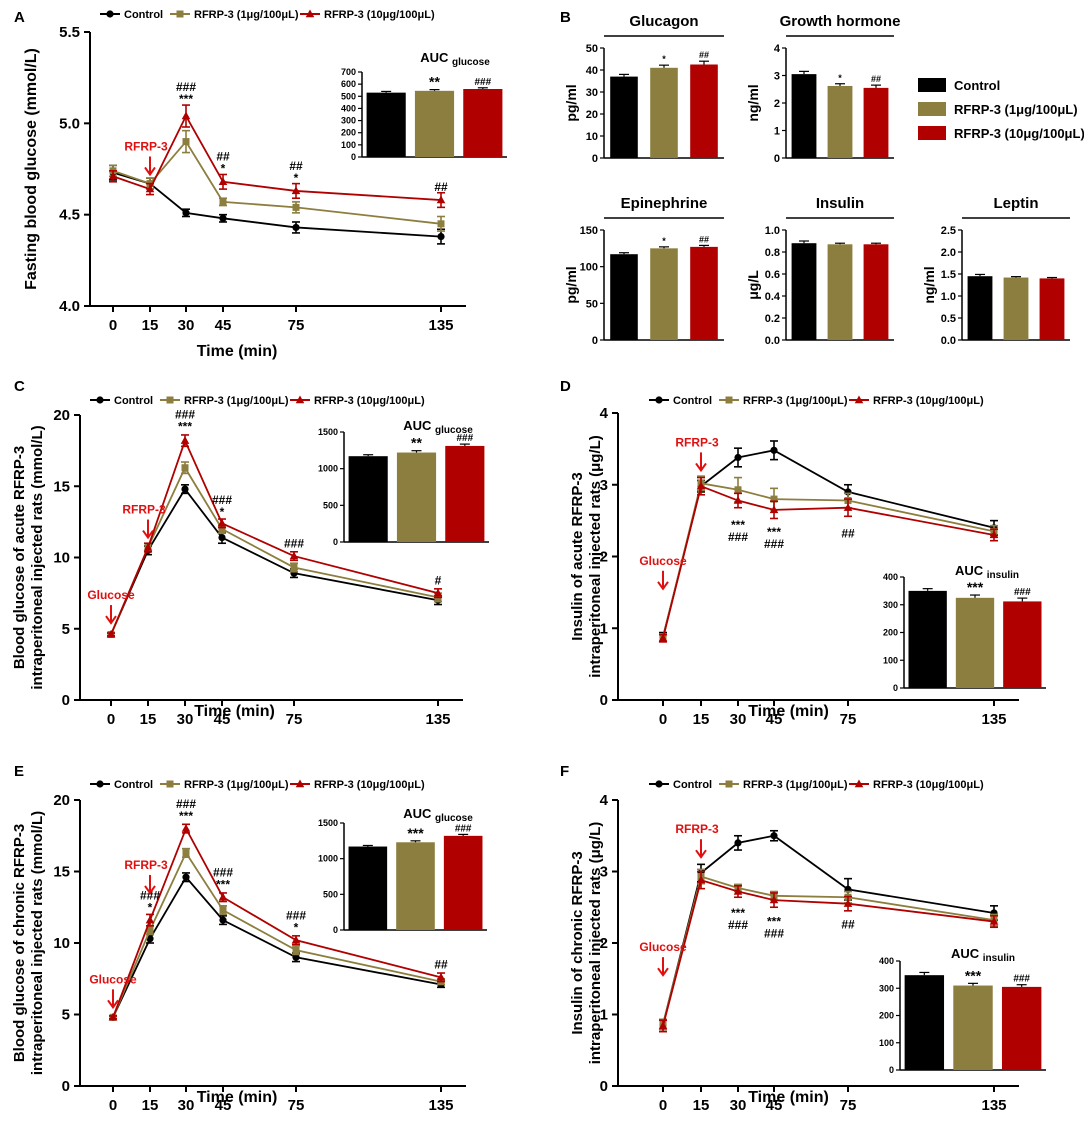  What do you see at coordinates (69, 123) in the screenshot?
I see `y-tick-label: 5.0` at bounding box center [69, 123].